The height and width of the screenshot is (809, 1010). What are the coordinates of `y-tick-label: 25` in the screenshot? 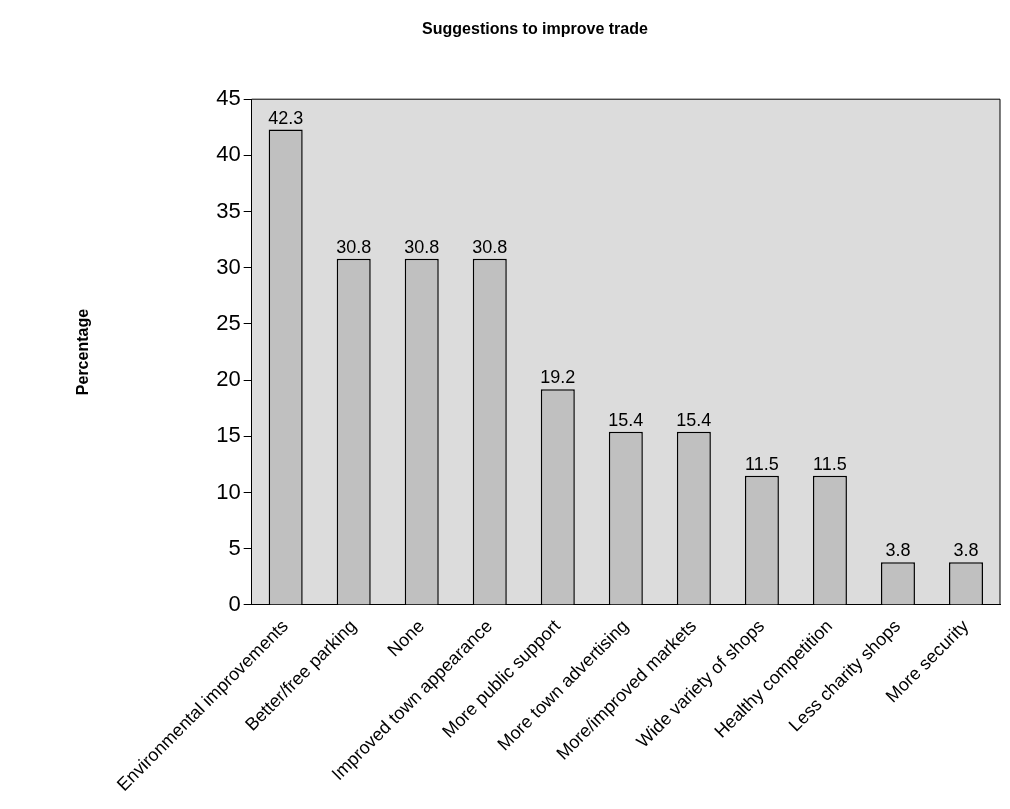 It's located at (228, 323).